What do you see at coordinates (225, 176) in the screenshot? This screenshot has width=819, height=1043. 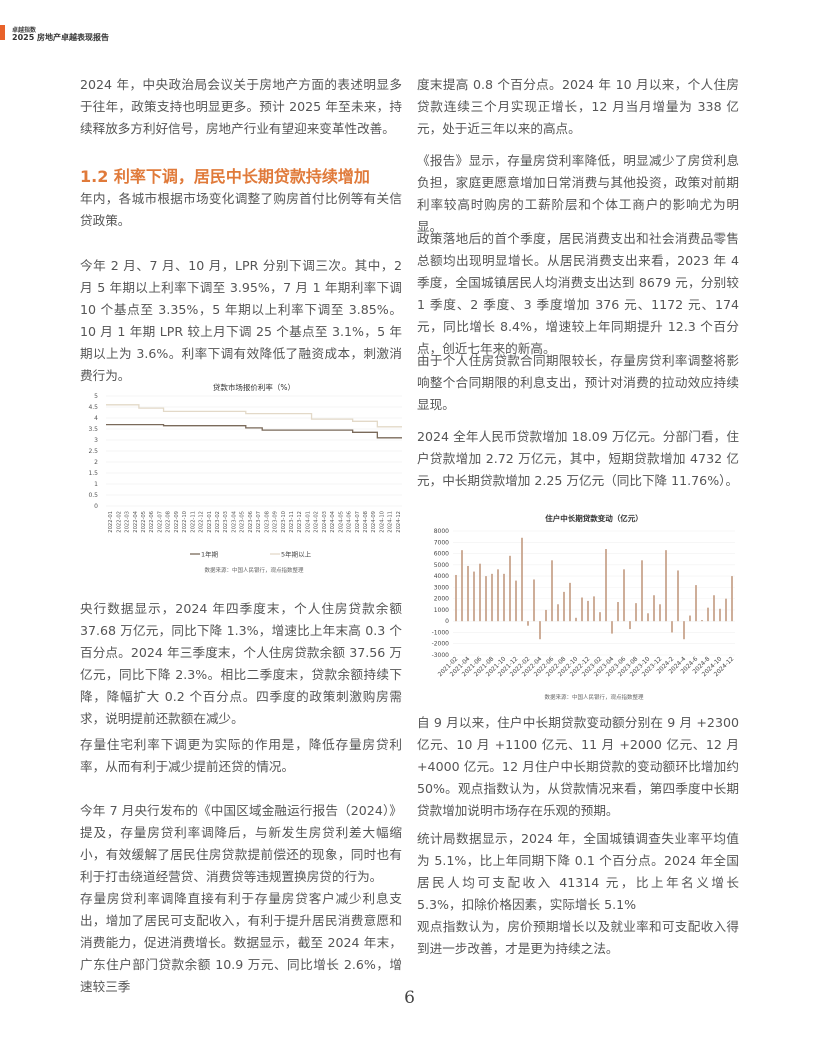 I see `section-heading: 1.2 利率下调，居民中长期贷款持续增加` at bounding box center [225, 176].